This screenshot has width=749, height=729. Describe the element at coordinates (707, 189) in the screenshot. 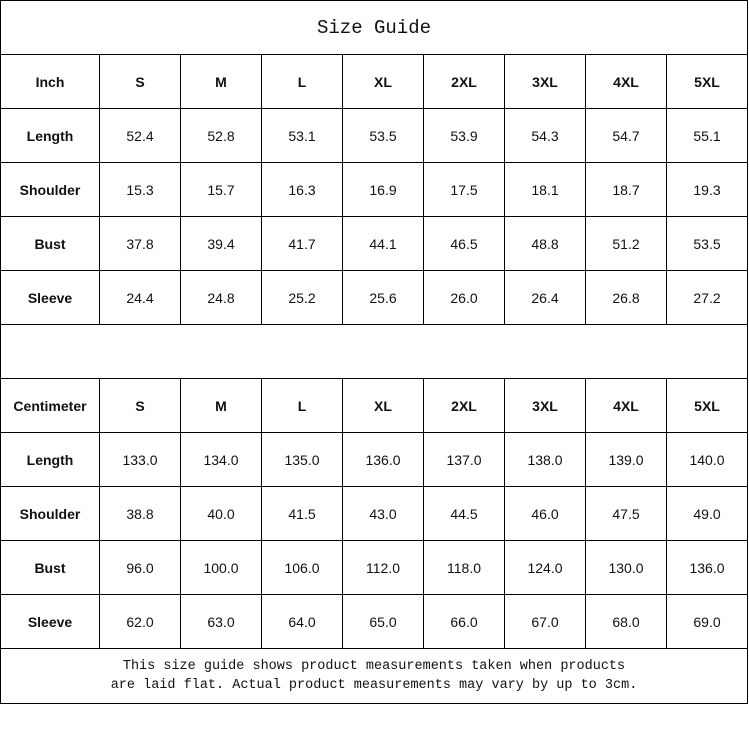

I see `measurement-value: 19.3` at that location.